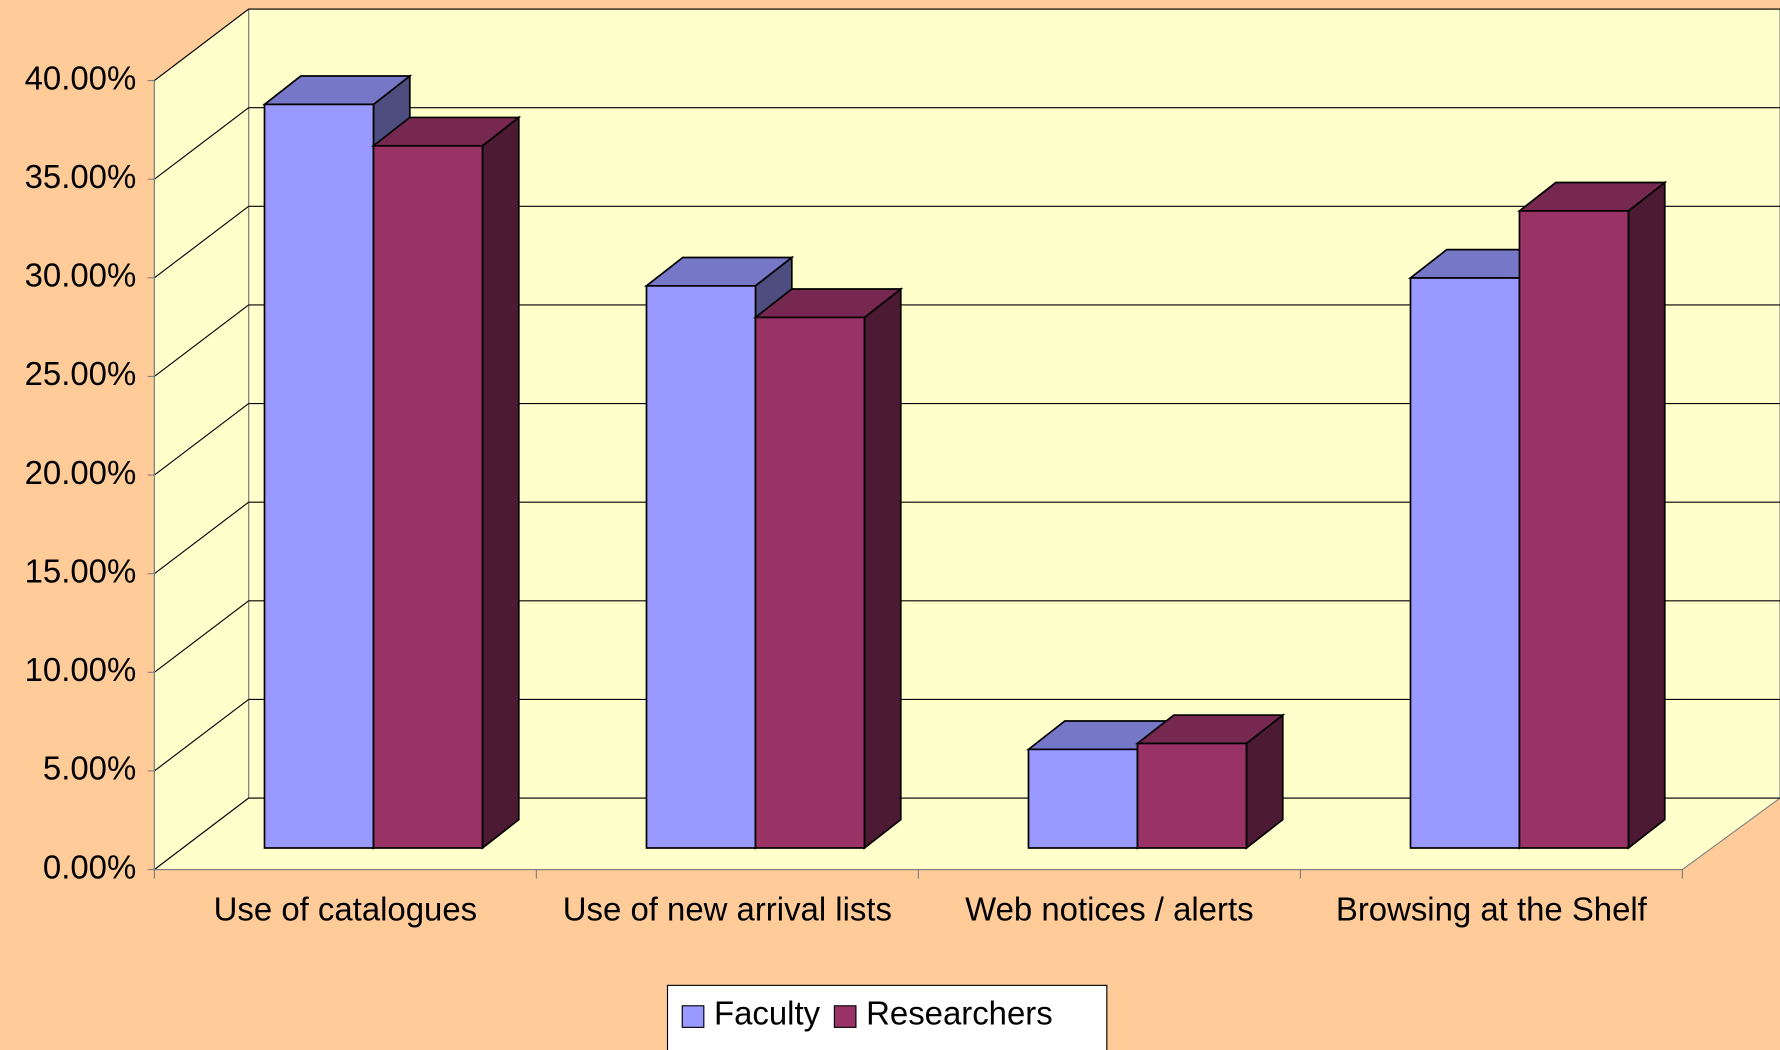 This screenshot has width=1780, height=1050. I want to click on y-tick-label: 35.00%, so click(81, 176).